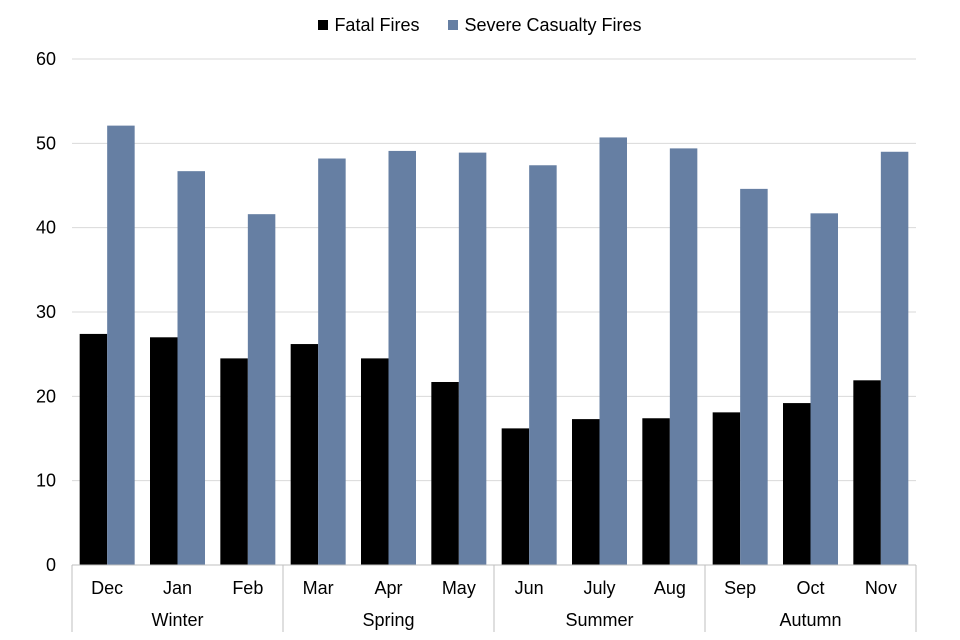 This screenshot has width=960, height=640. I want to click on bar-severe-casualty-fires-jun, so click(543, 365).